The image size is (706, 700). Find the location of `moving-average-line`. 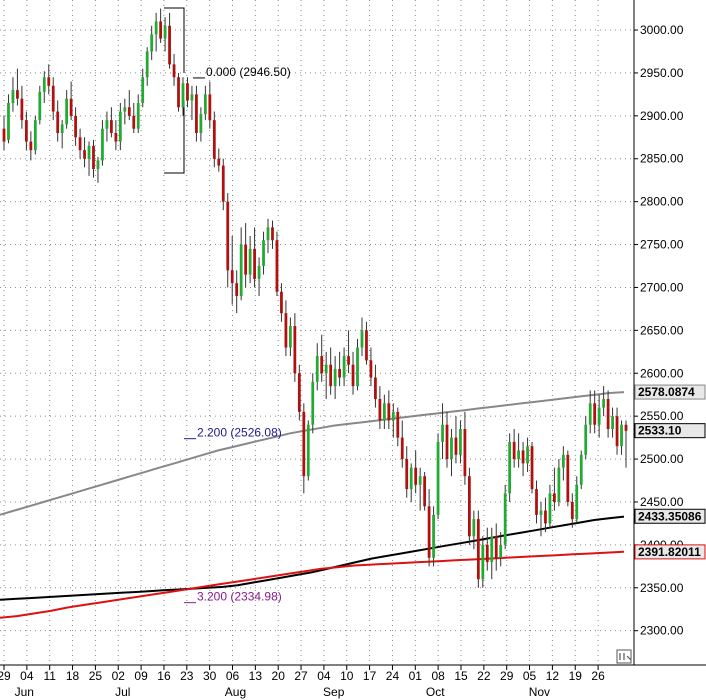

moving-average-line is located at coordinates (312, 584).